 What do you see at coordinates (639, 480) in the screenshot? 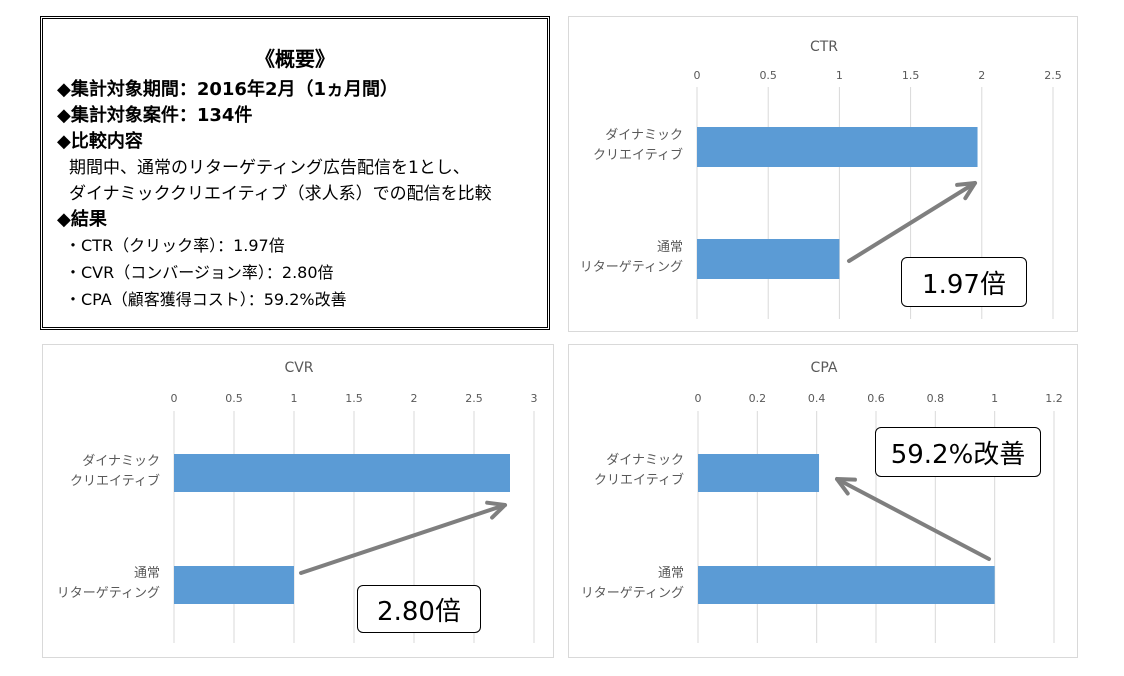
I see `cpa-category-label: クリエイティブ` at bounding box center [639, 480].